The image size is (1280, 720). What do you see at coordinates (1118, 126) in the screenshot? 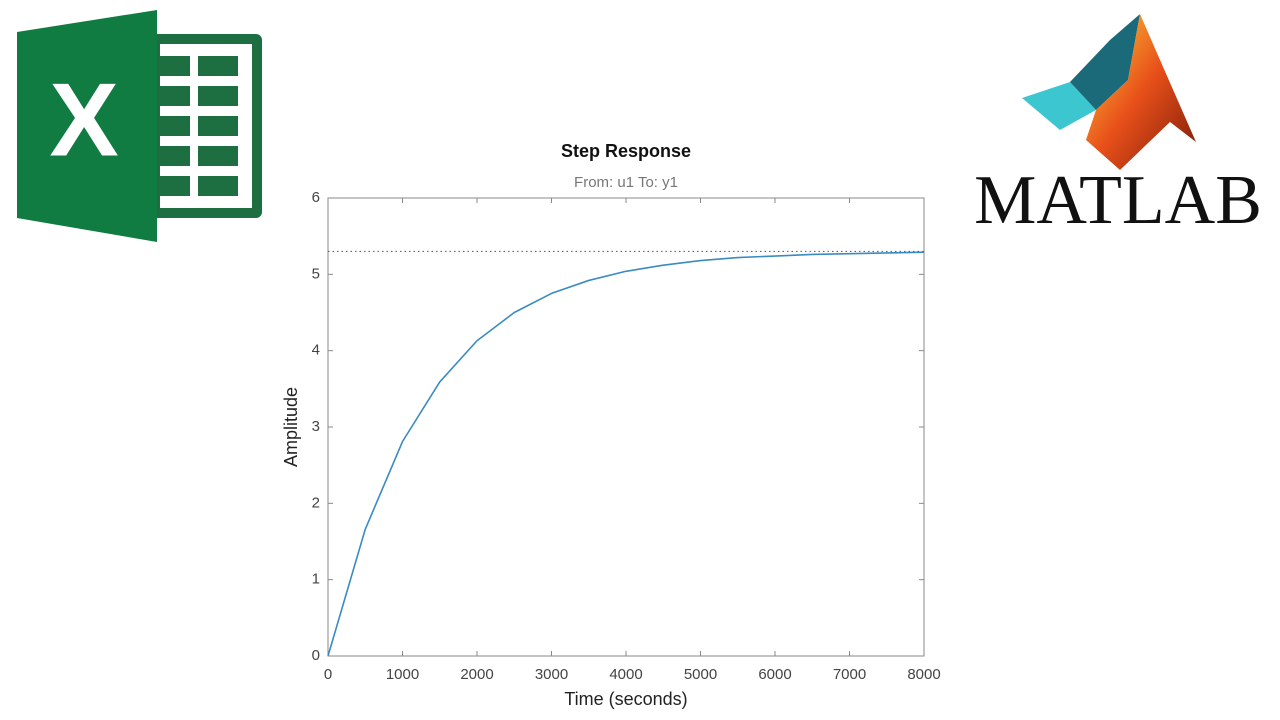
I see `matlab-logo: MATLAB` at bounding box center [1118, 126].